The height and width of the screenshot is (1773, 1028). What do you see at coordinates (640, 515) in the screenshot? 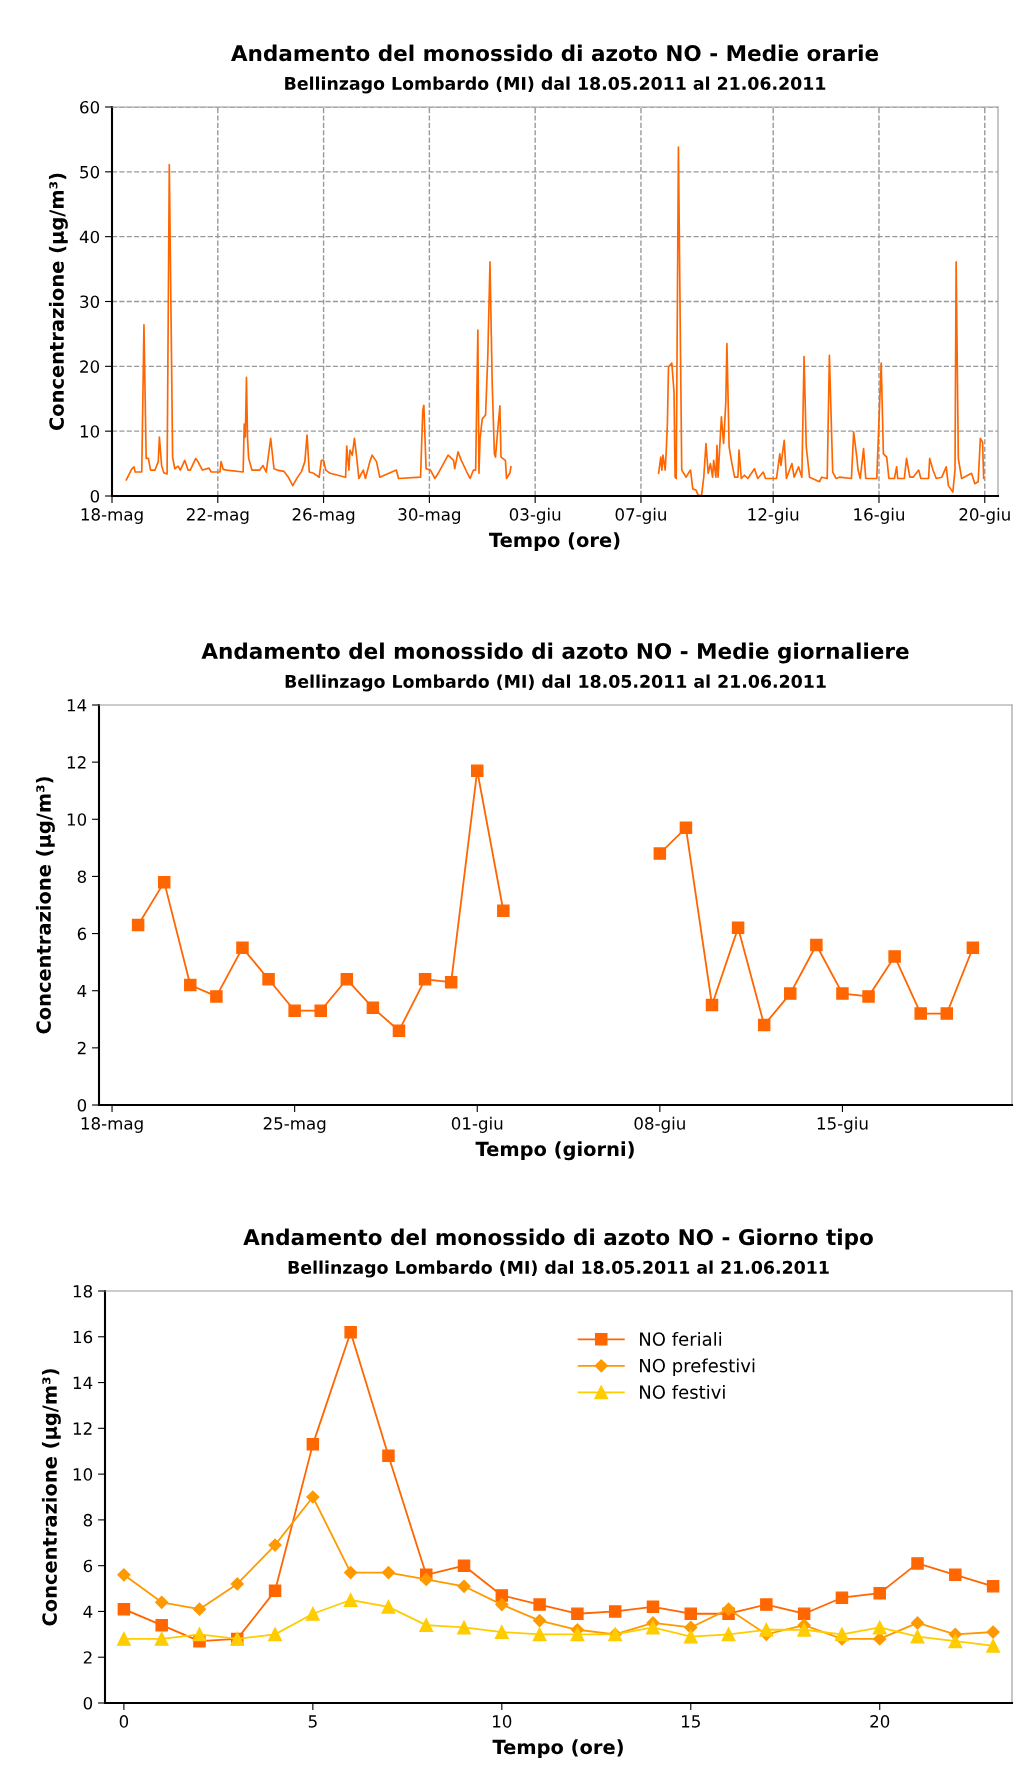
I see `x-tick-label: 07-giu` at bounding box center [640, 515].